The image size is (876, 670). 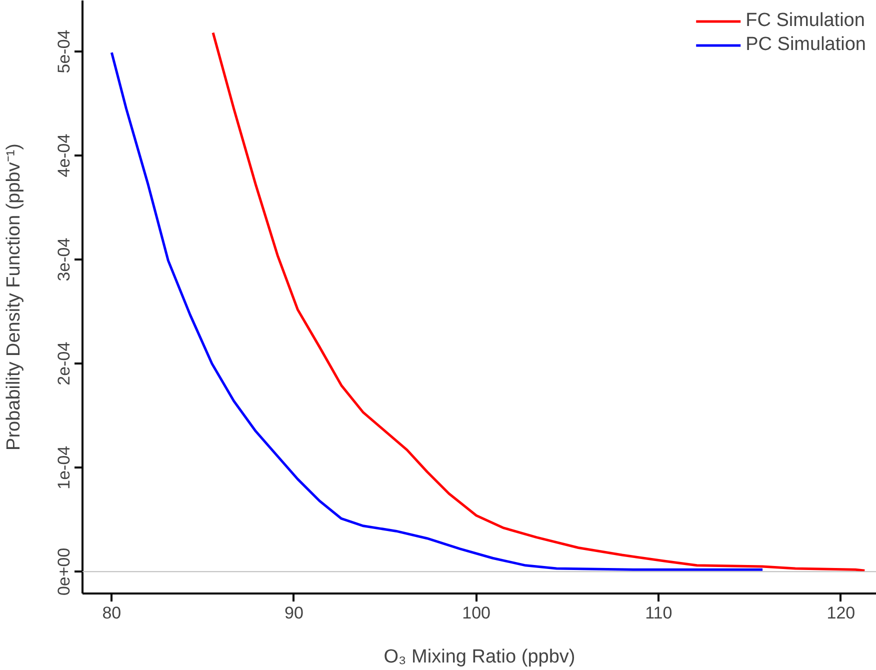 I want to click on y-tick-label: 5e-04, so click(x=64, y=52).